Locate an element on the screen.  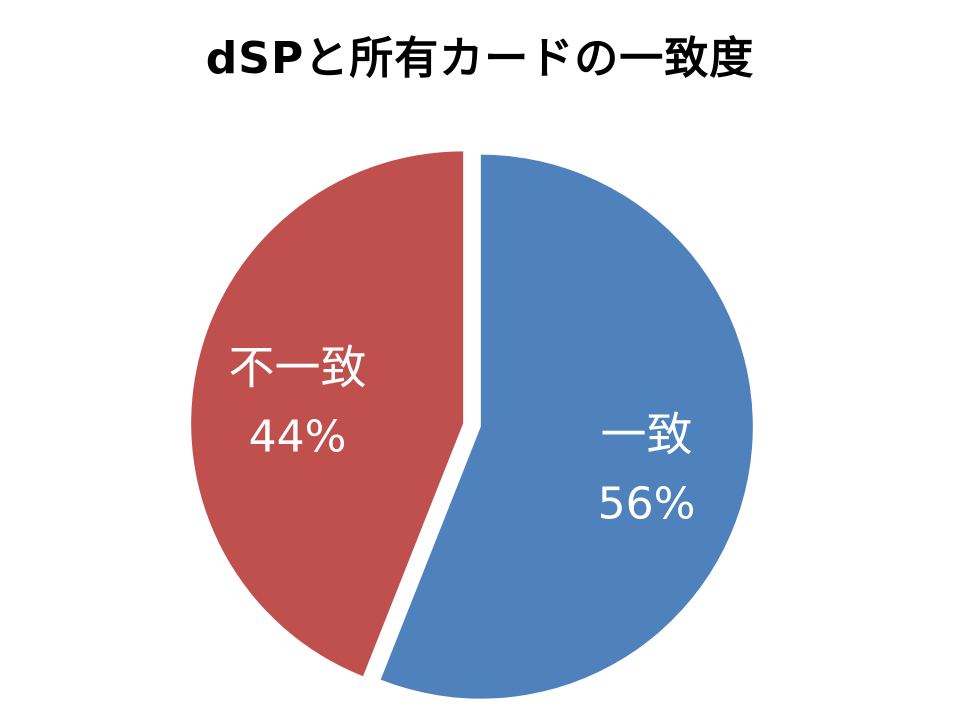
pie-labels: 一致 56% 不一致 44% is located at coordinates (462, 435).